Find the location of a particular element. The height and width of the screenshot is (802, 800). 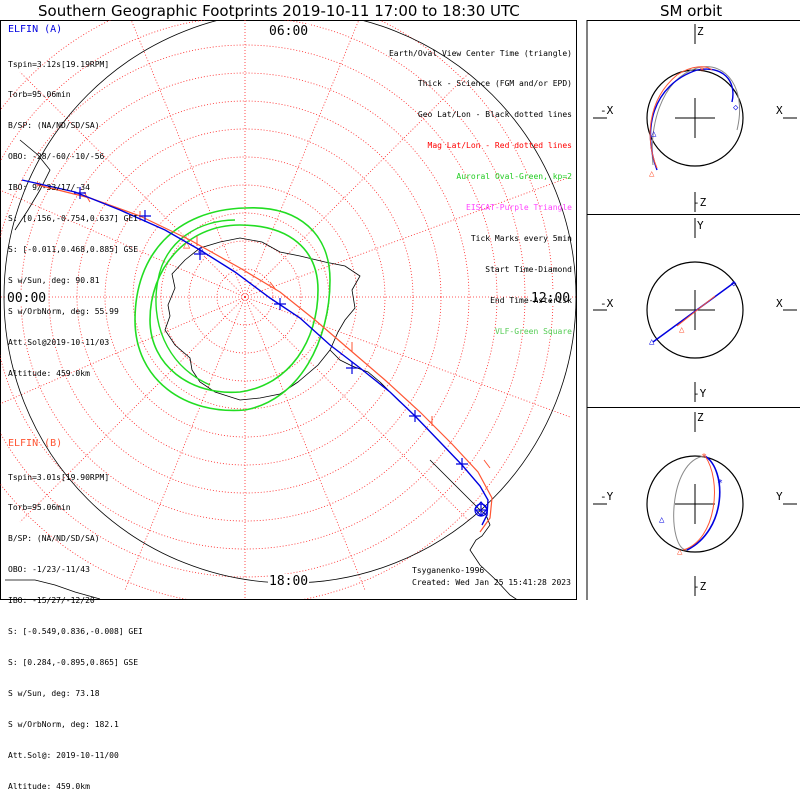

elfin-a-line: B/SP: (NA/ND/SD/SA) is located at coordinates (54, 126).